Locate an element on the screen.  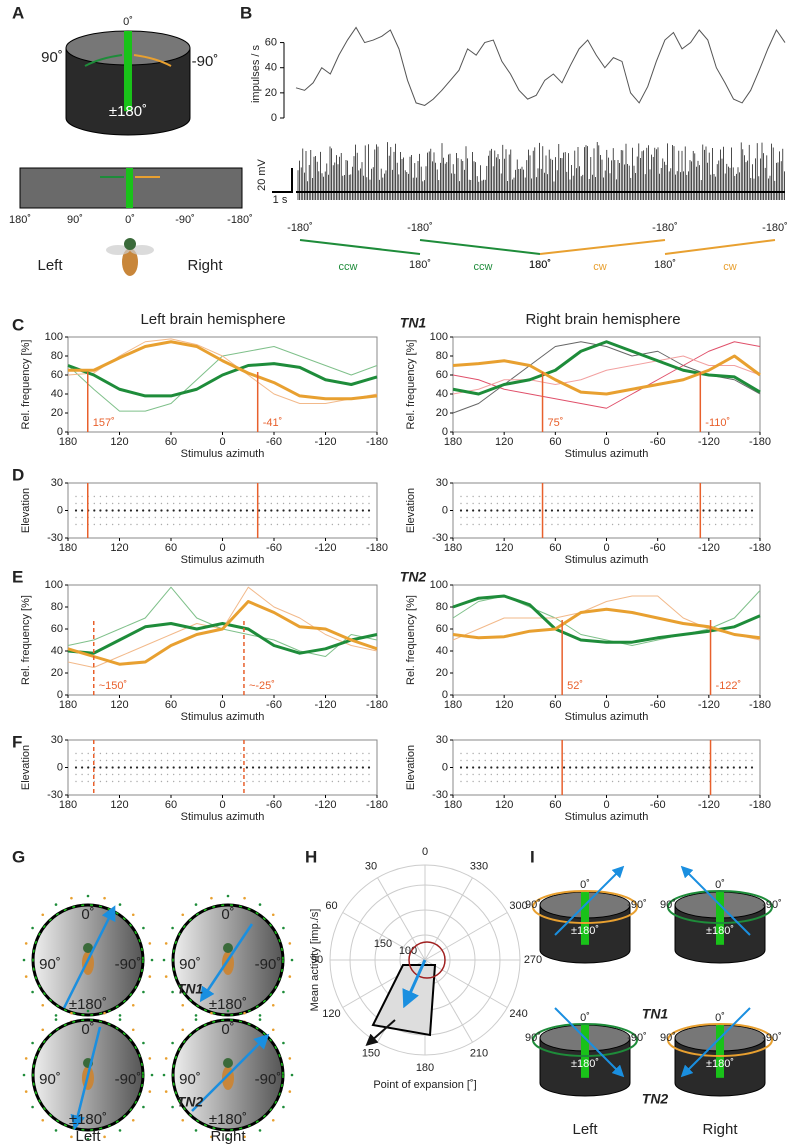
strip-tick: -90˚ is located at coordinates (185, 220).